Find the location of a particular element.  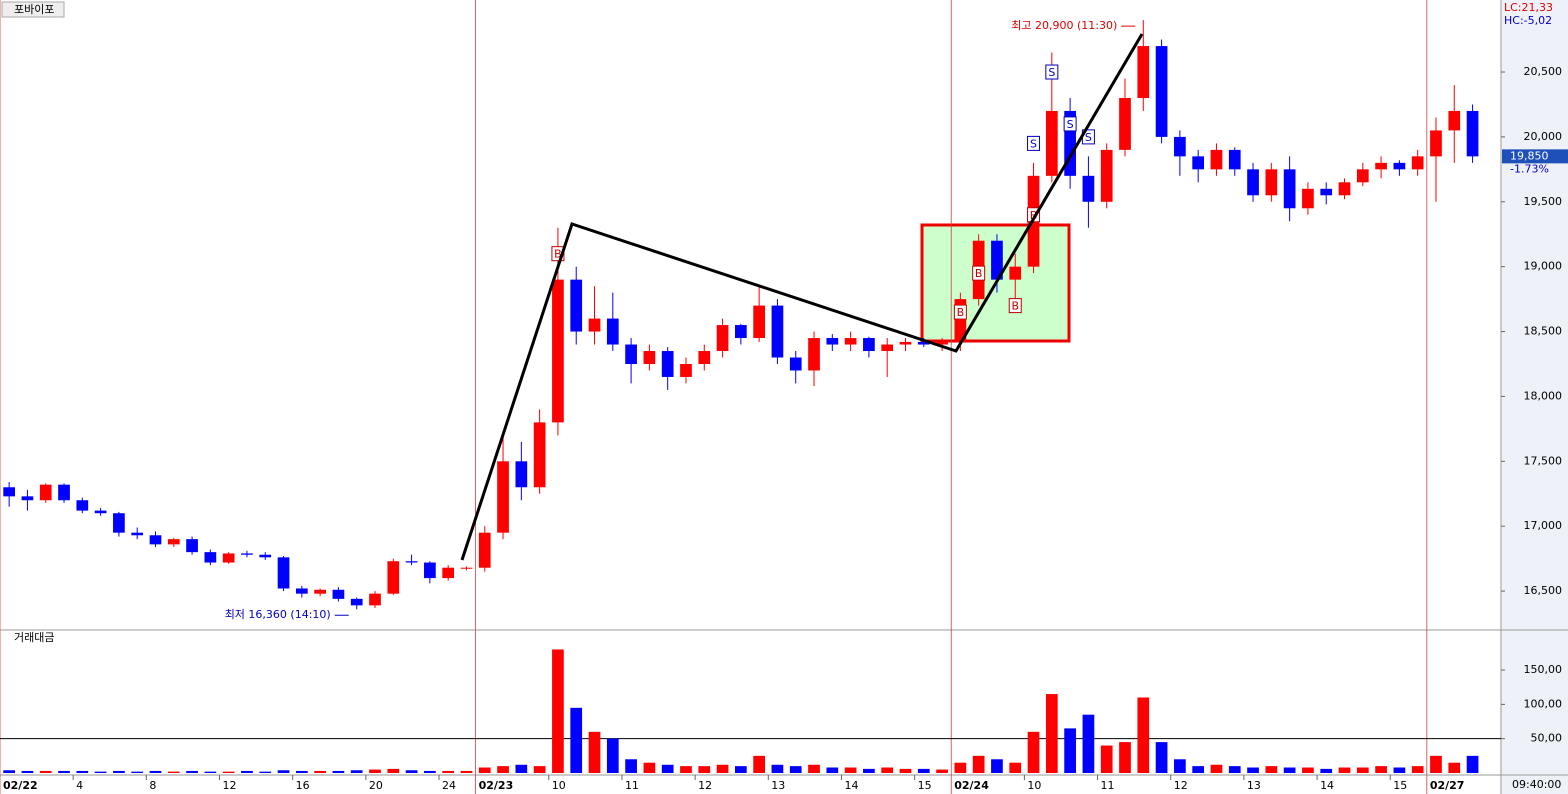

last-price: 19,850 is located at coordinates (1529, 155).